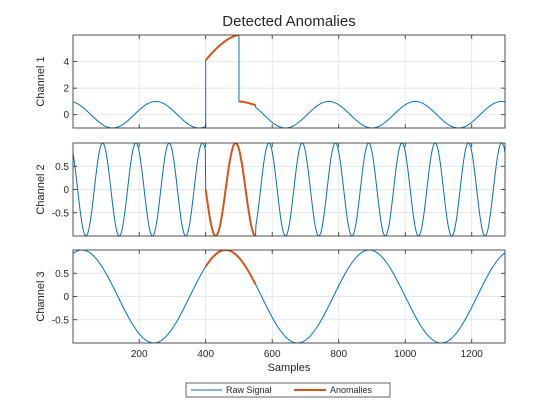  I want to click on legend: Raw Signal Anomalies, so click(288, 390).